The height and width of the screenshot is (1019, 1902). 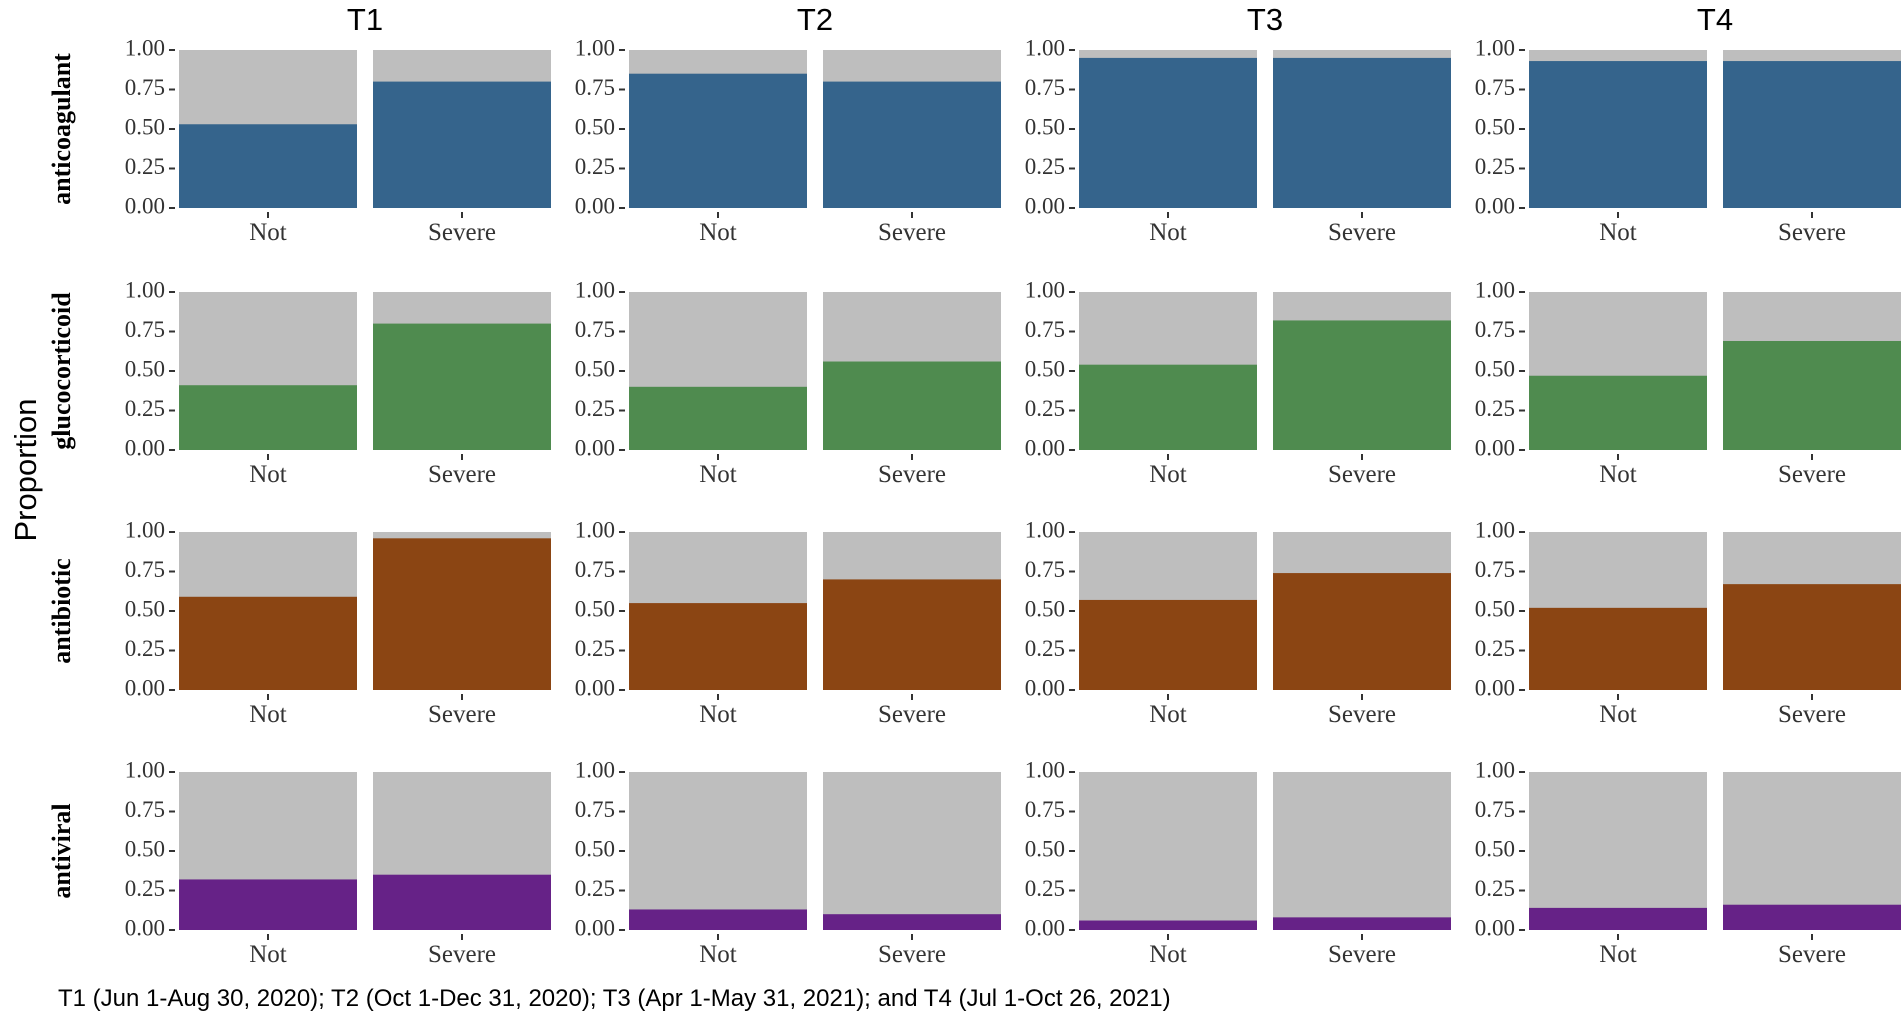 I want to click on period-title-t1: T1, so click(x=365, y=19).